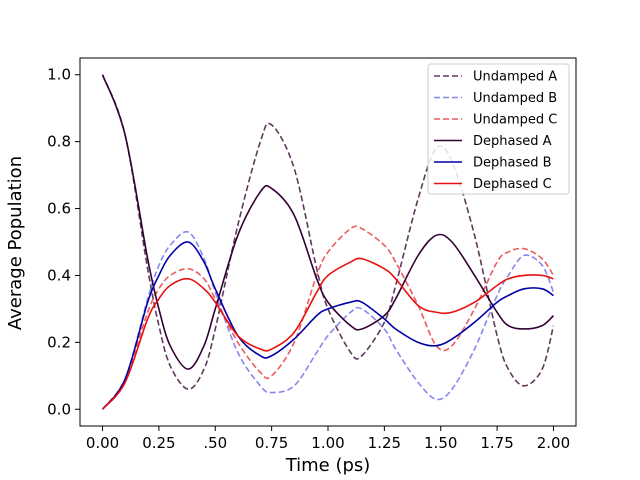  Describe the element at coordinates (512, 163) in the screenshot. I see `legend-label-dephased-b: Dephased B` at that location.